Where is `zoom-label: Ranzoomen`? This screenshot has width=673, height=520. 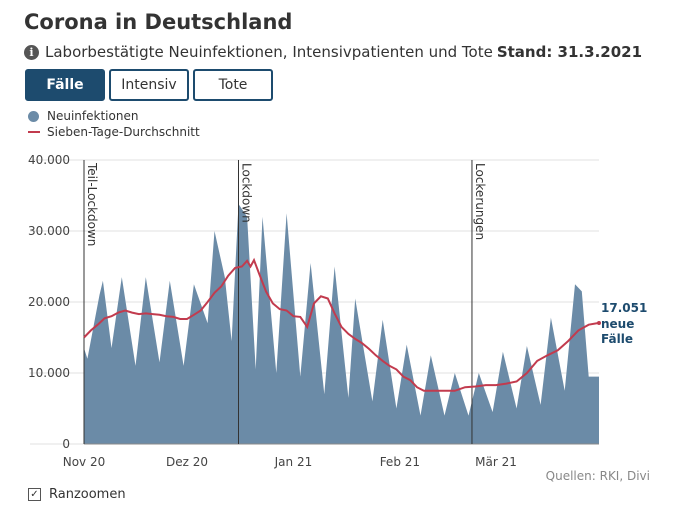 zoom-label: Ranzoomen is located at coordinates (87, 494).